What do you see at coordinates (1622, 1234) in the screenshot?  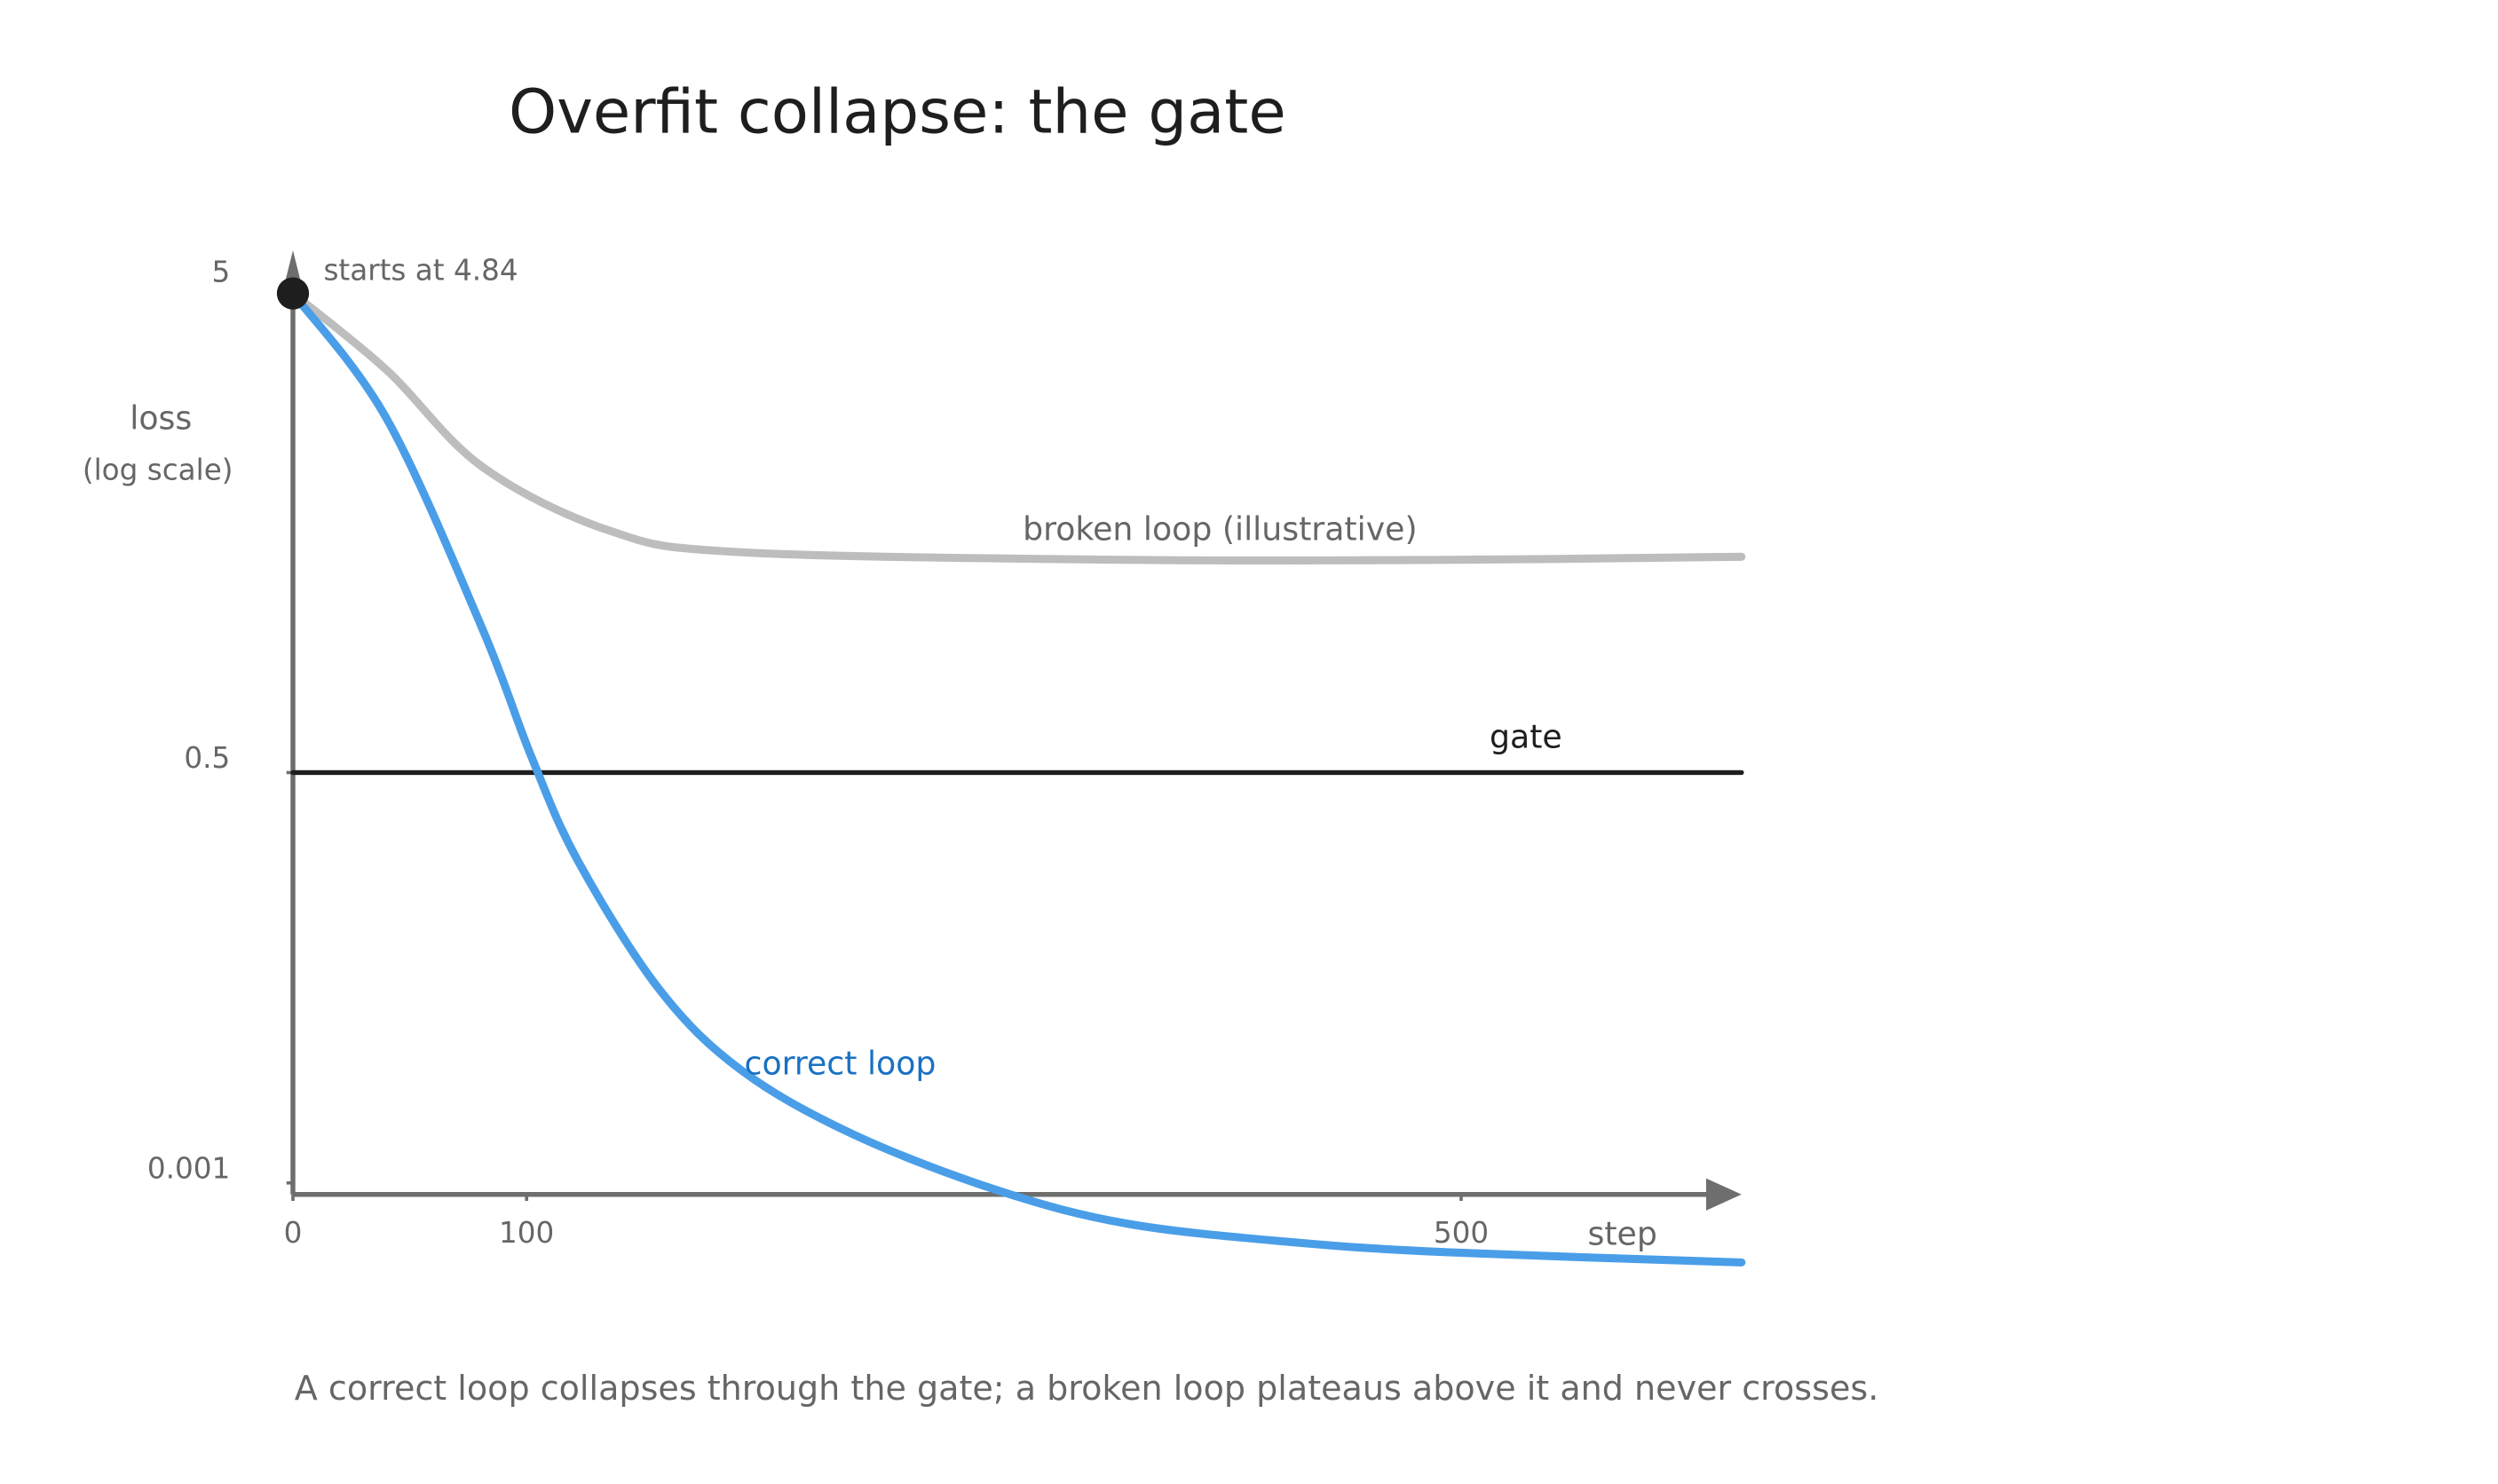 I see `x-axis-label: step` at bounding box center [1622, 1234].